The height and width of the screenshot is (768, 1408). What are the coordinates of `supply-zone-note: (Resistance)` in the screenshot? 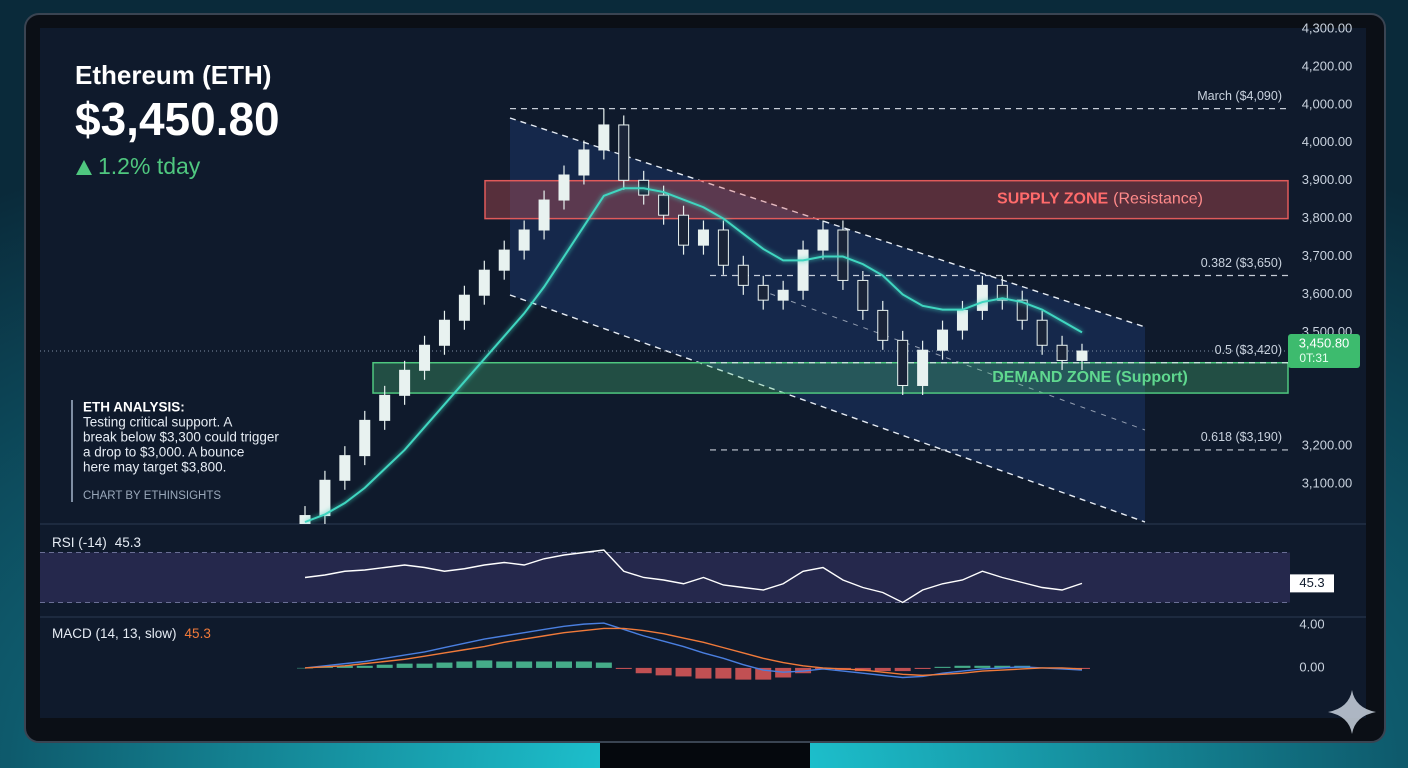 It's located at (1158, 199).